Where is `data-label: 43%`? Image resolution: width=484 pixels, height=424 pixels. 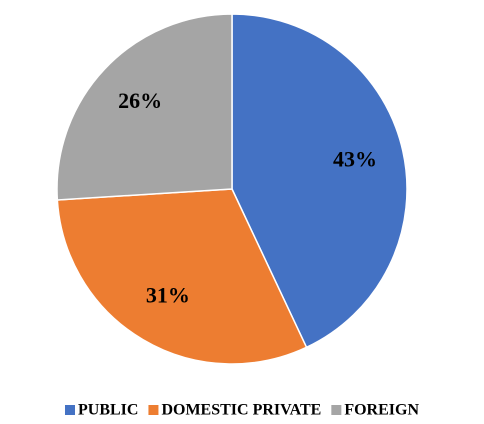
data-label: 43% is located at coordinates (355, 159).